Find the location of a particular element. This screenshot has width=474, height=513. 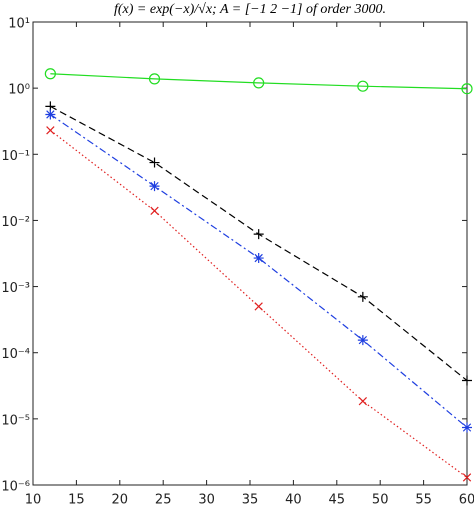

y-tick-label: 10⁻⁶ is located at coordinates (15, 487).